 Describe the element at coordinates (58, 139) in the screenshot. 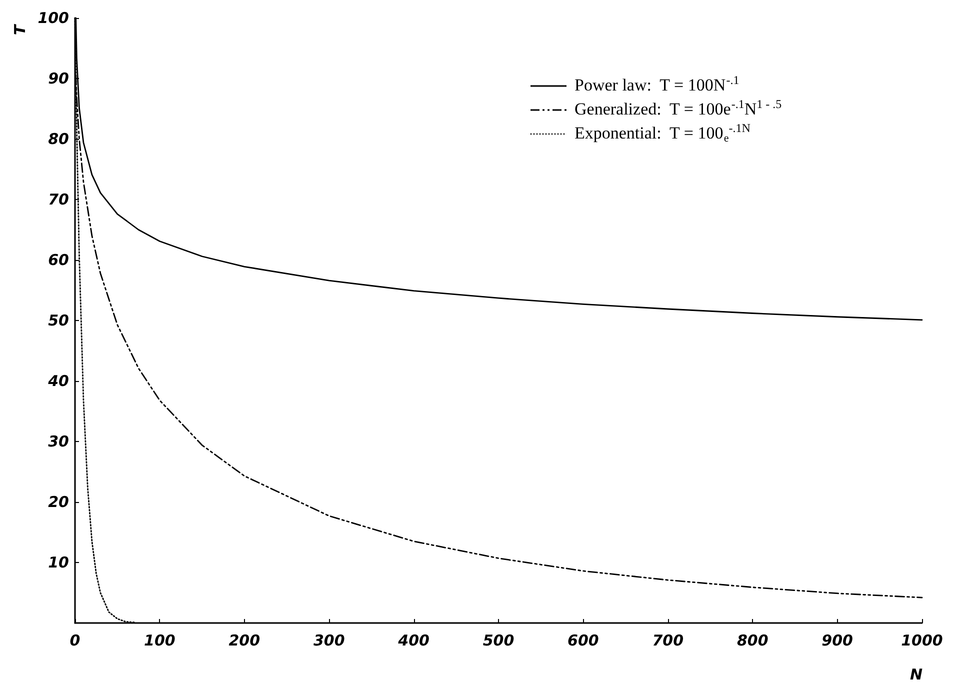

I see `y-tick-label: 80` at that location.